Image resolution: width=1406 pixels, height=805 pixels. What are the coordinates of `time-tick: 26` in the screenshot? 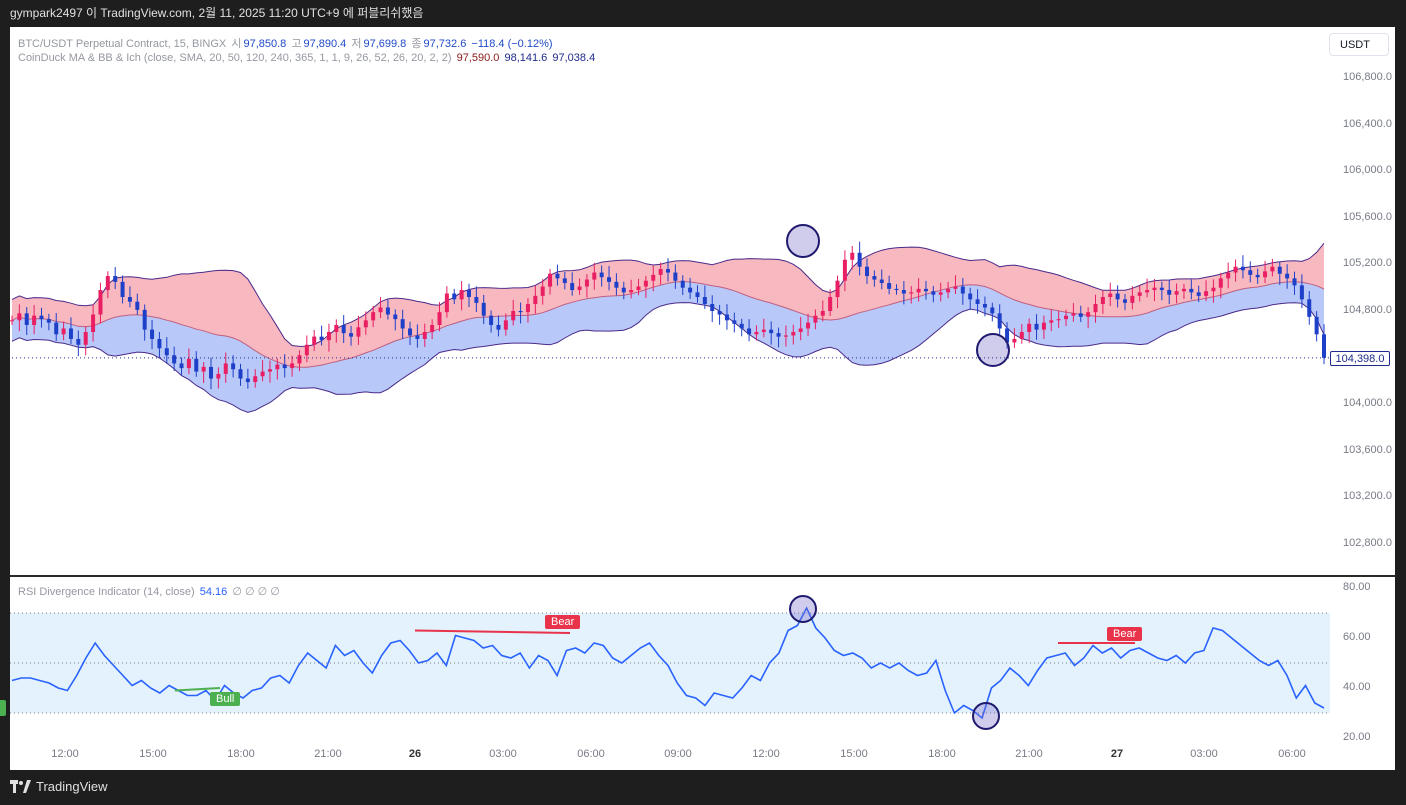 It's located at (415, 754).